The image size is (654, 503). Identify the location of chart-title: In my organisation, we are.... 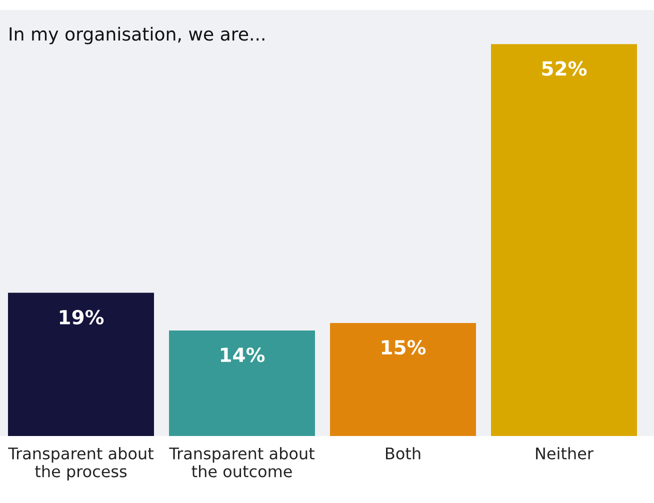
(137, 35).